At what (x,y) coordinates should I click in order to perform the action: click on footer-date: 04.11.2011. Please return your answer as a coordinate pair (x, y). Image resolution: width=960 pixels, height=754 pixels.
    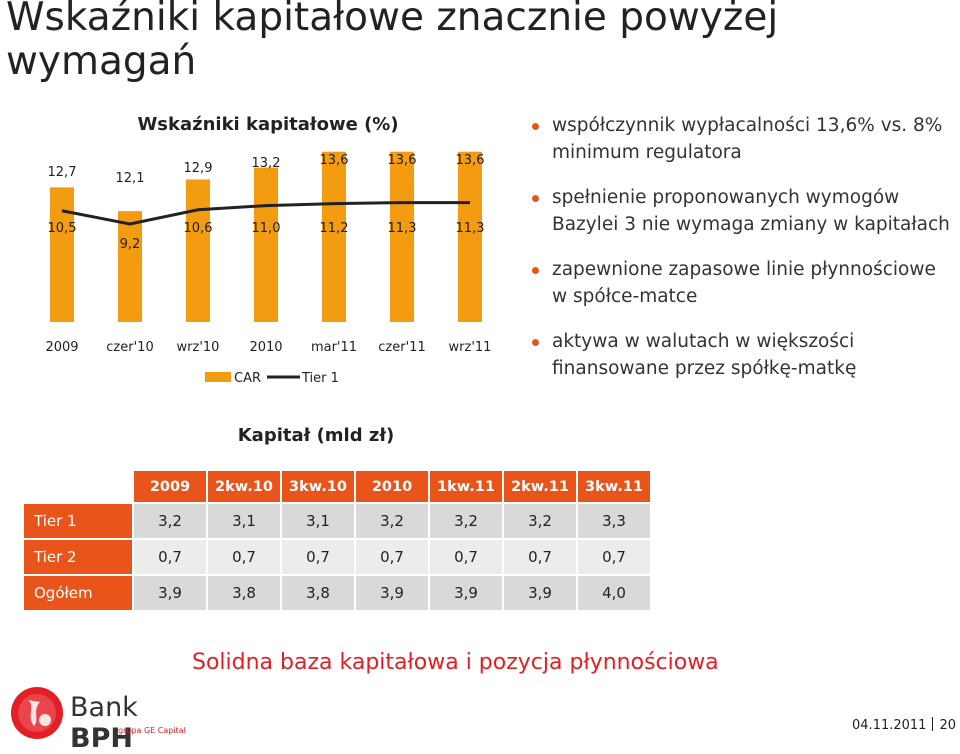
    Looking at the image, I should click on (889, 725).